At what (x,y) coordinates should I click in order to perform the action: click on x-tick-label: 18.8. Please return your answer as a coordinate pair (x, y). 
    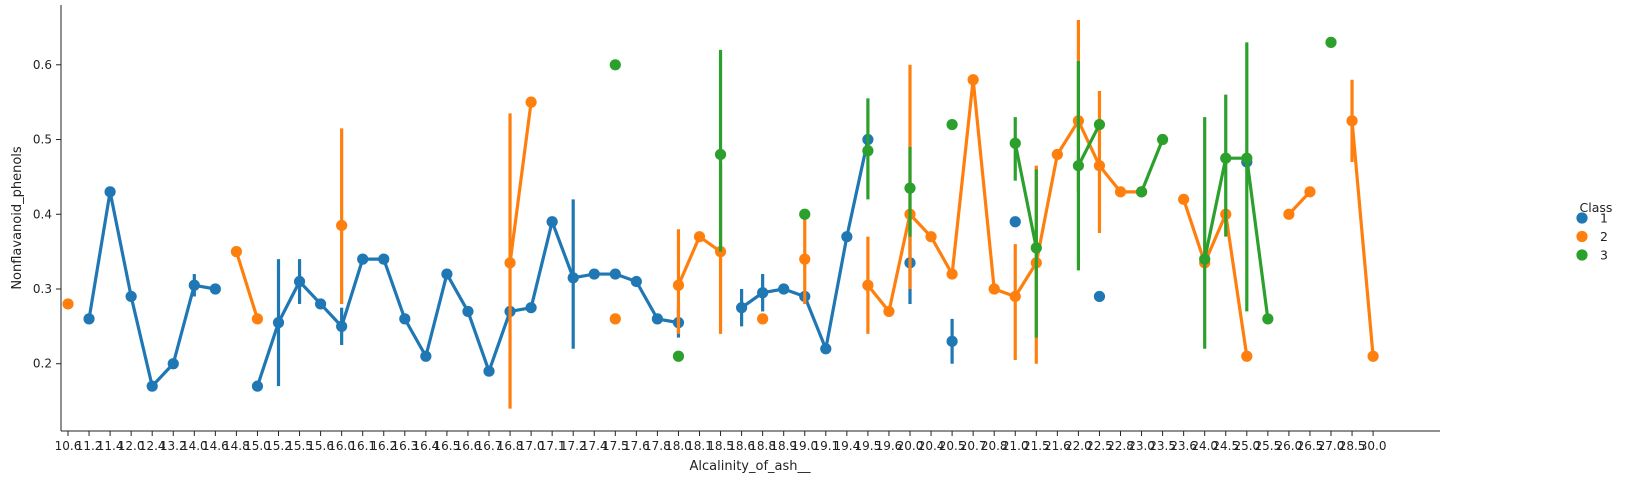
    Looking at the image, I should click on (762, 446).